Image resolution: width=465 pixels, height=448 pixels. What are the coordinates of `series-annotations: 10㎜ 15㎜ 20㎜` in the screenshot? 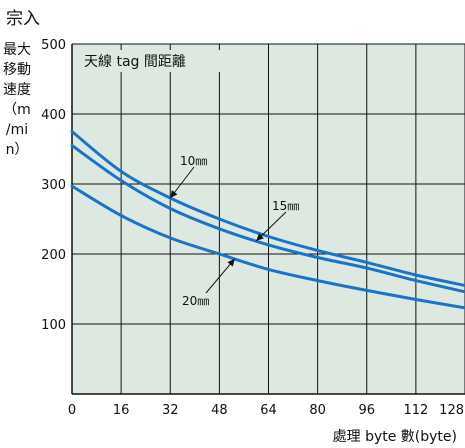 It's located at (234, 231).